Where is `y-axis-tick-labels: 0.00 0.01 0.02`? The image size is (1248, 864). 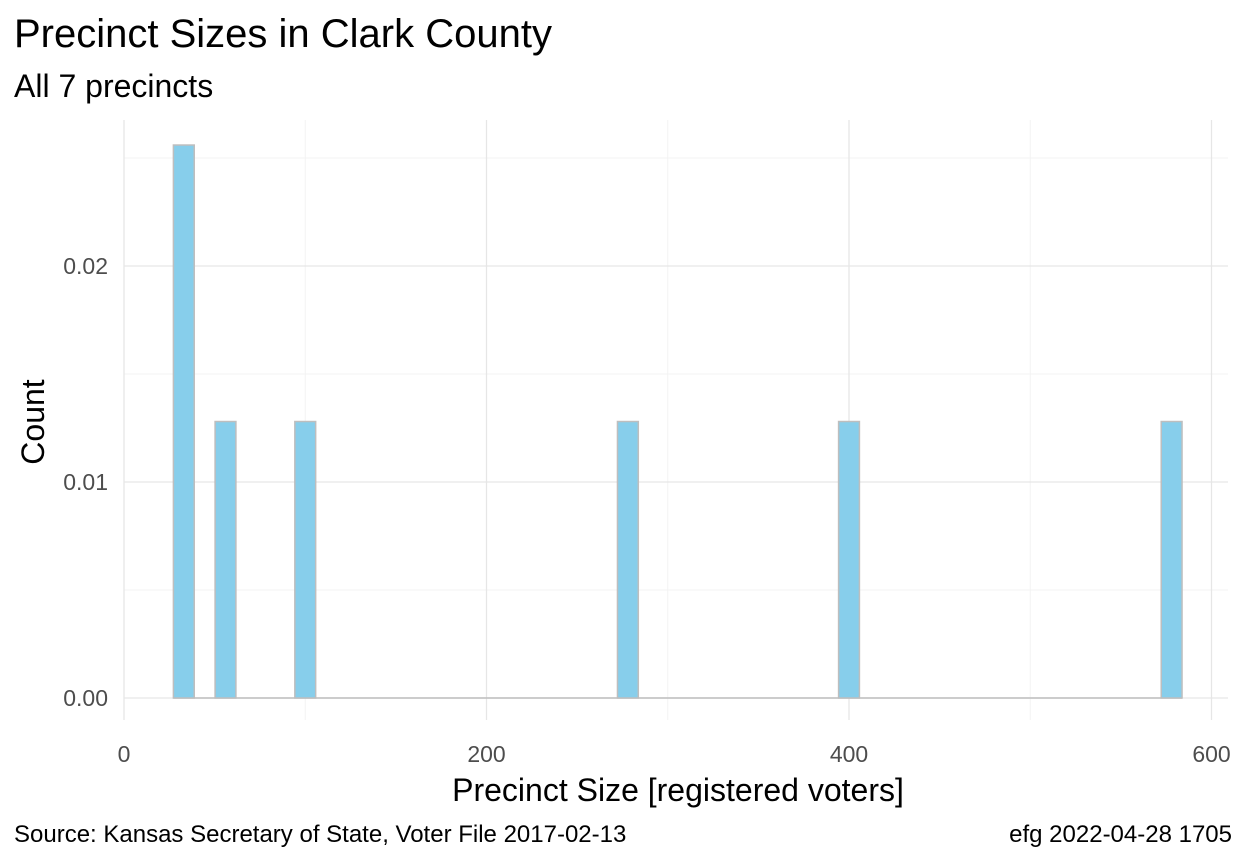
y-axis-tick-labels: 0.00 0.01 0.02 is located at coordinates (85, 482).